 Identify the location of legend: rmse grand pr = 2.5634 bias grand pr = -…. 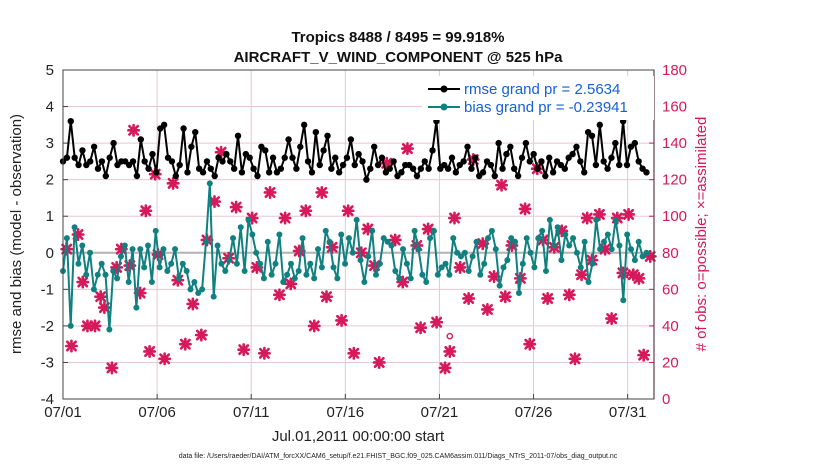
(538, 98).